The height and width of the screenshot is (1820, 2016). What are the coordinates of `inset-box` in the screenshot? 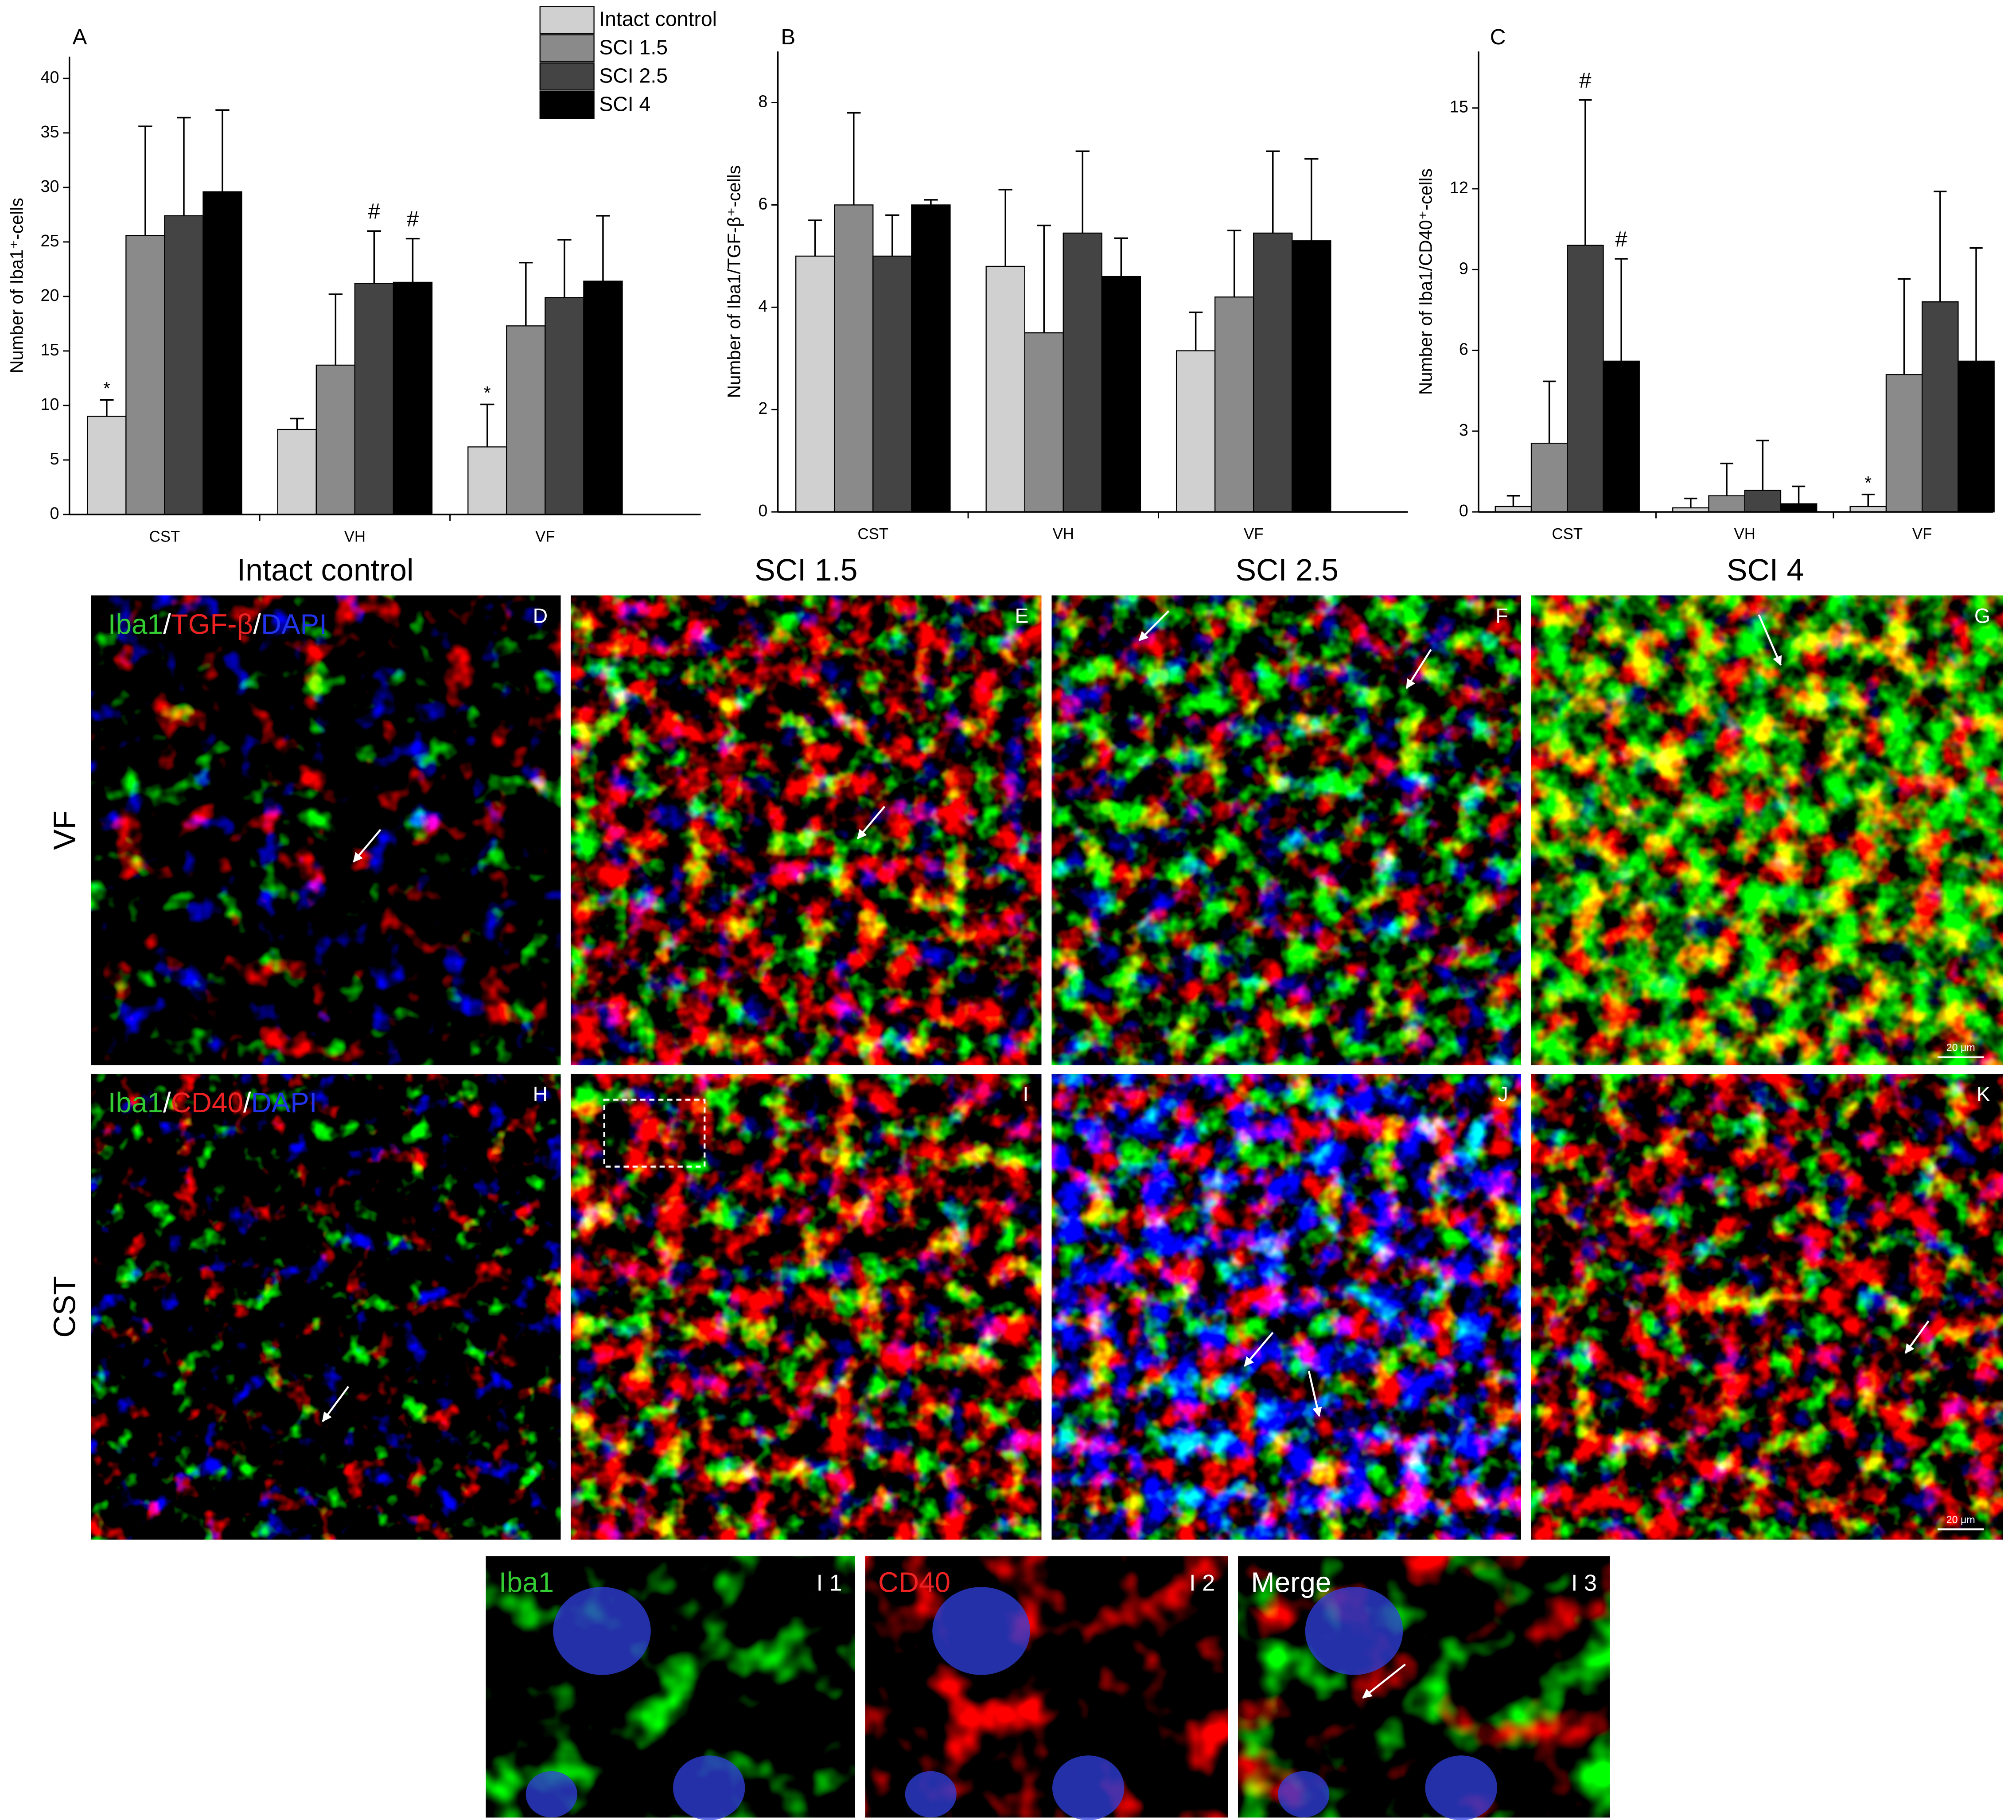 It's located at (654, 1133).